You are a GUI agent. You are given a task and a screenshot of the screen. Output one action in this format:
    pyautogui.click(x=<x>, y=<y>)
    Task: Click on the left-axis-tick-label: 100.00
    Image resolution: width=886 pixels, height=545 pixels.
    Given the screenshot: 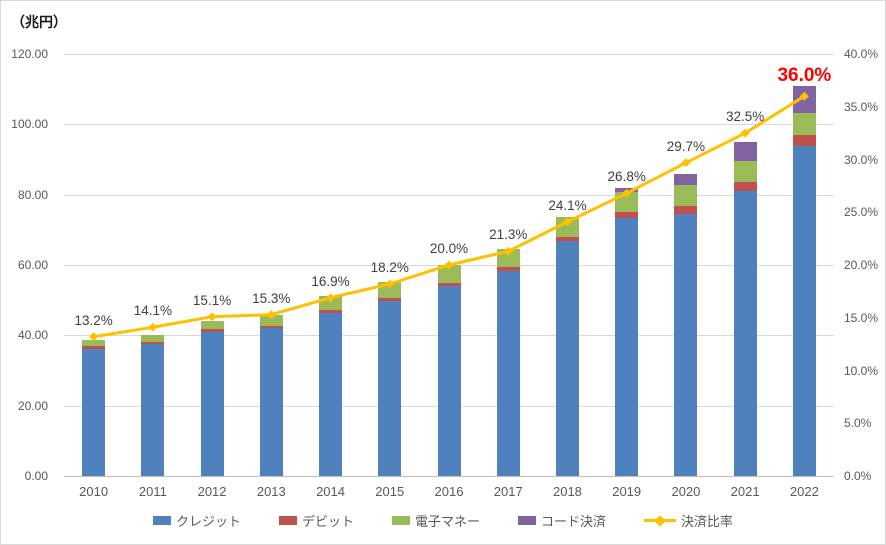 What is the action you would take?
    pyautogui.click(x=29, y=124)
    